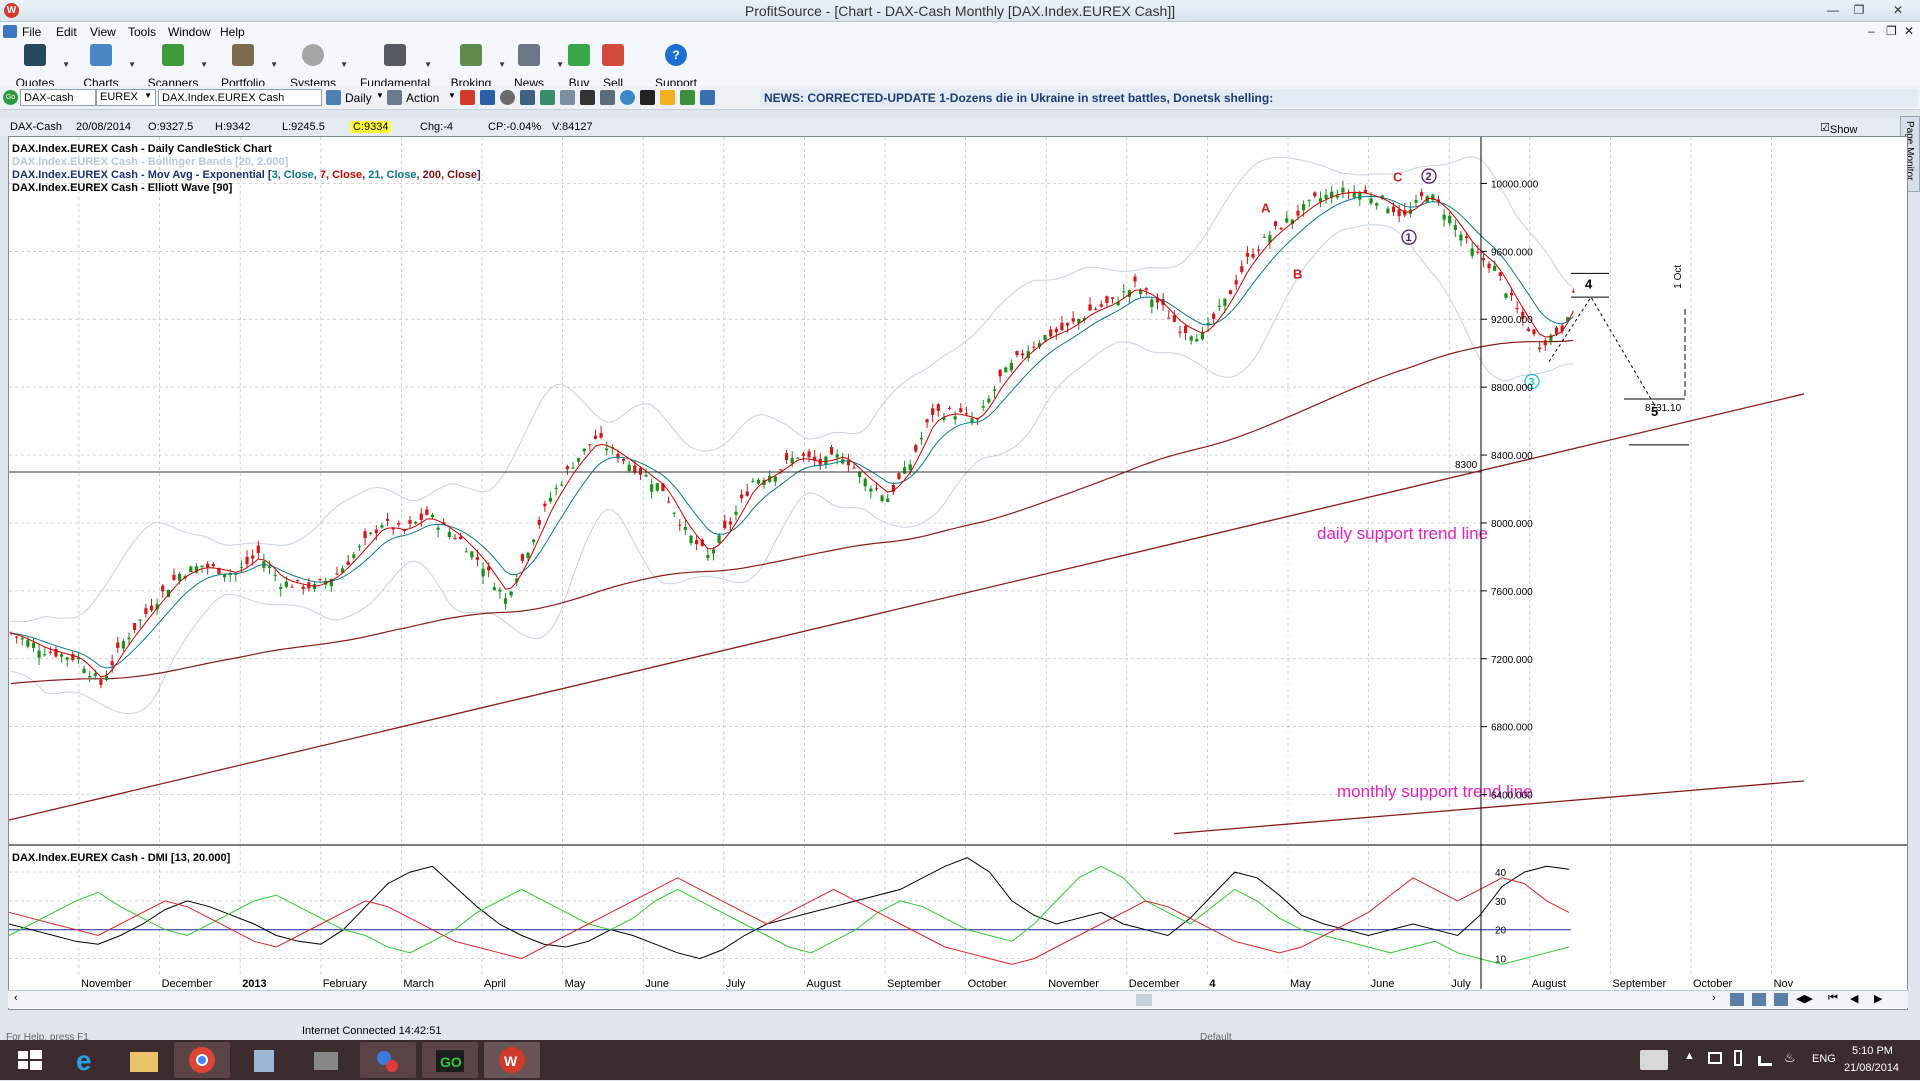 The width and height of the screenshot is (1920, 1081). What do you see at coordinates (687, 97) in the screenshot?
I see `flag-icon` at bounding box center [687, 97].